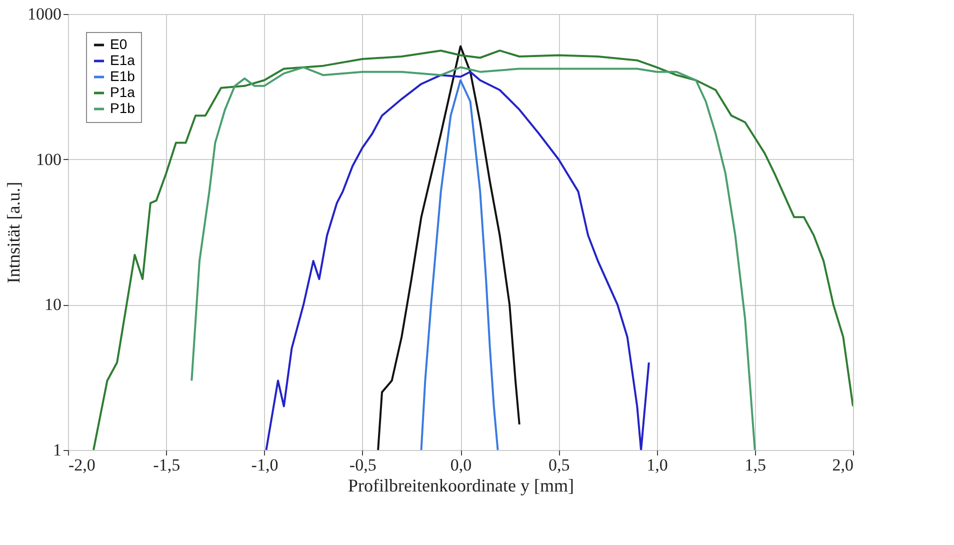  What do you see at coordinates (264, 465) in the screenshot?
I see `x-tick-label: -1,0` at bounding box center [264, 465].